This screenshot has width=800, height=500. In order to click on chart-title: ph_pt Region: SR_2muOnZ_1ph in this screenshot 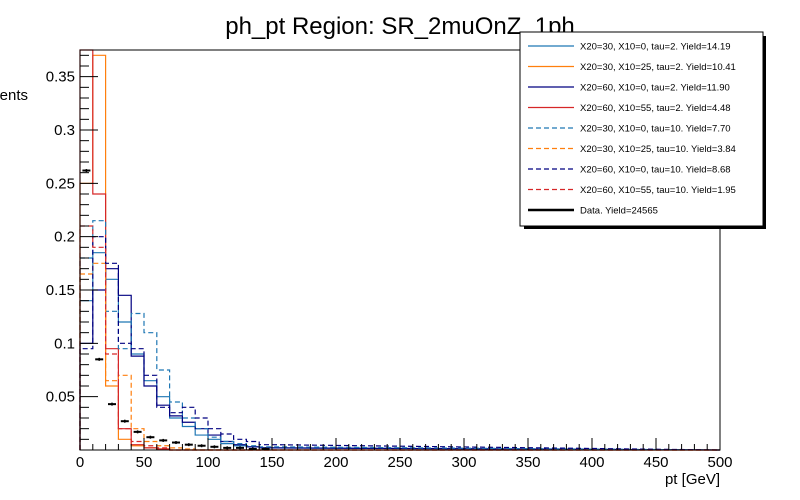, I will do `click(400, 26)`.